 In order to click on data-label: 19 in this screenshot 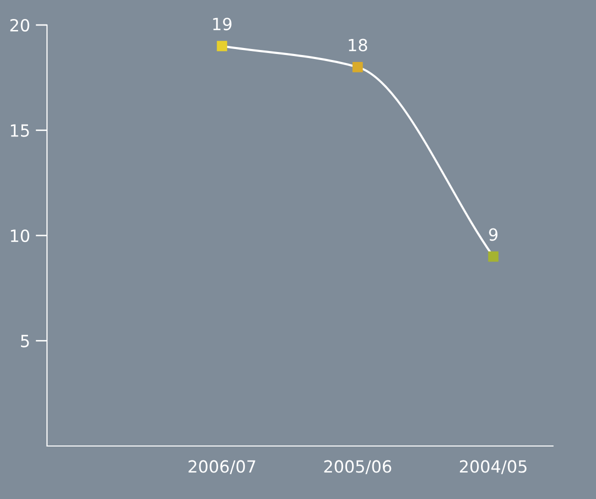, I will do `click(222, 24)`.